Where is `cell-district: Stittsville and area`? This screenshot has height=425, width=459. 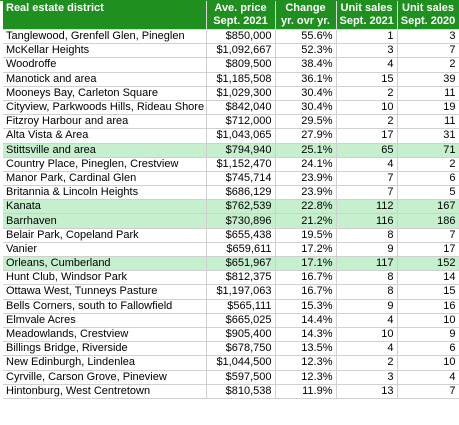 cell-district: Stittsville and area is located at coordinates (105, 150).